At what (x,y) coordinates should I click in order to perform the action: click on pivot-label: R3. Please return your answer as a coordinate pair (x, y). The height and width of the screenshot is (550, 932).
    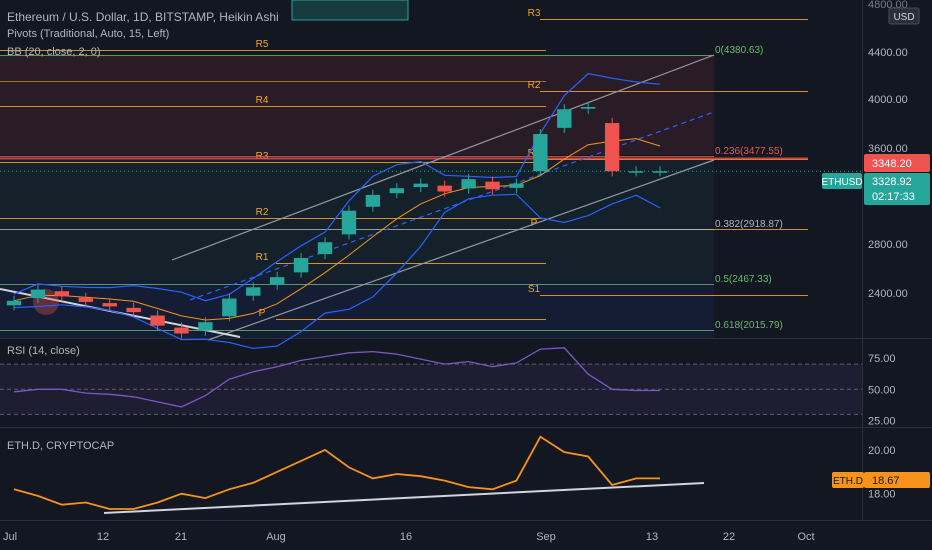
    Looking at the image, I should click on (534, 13).